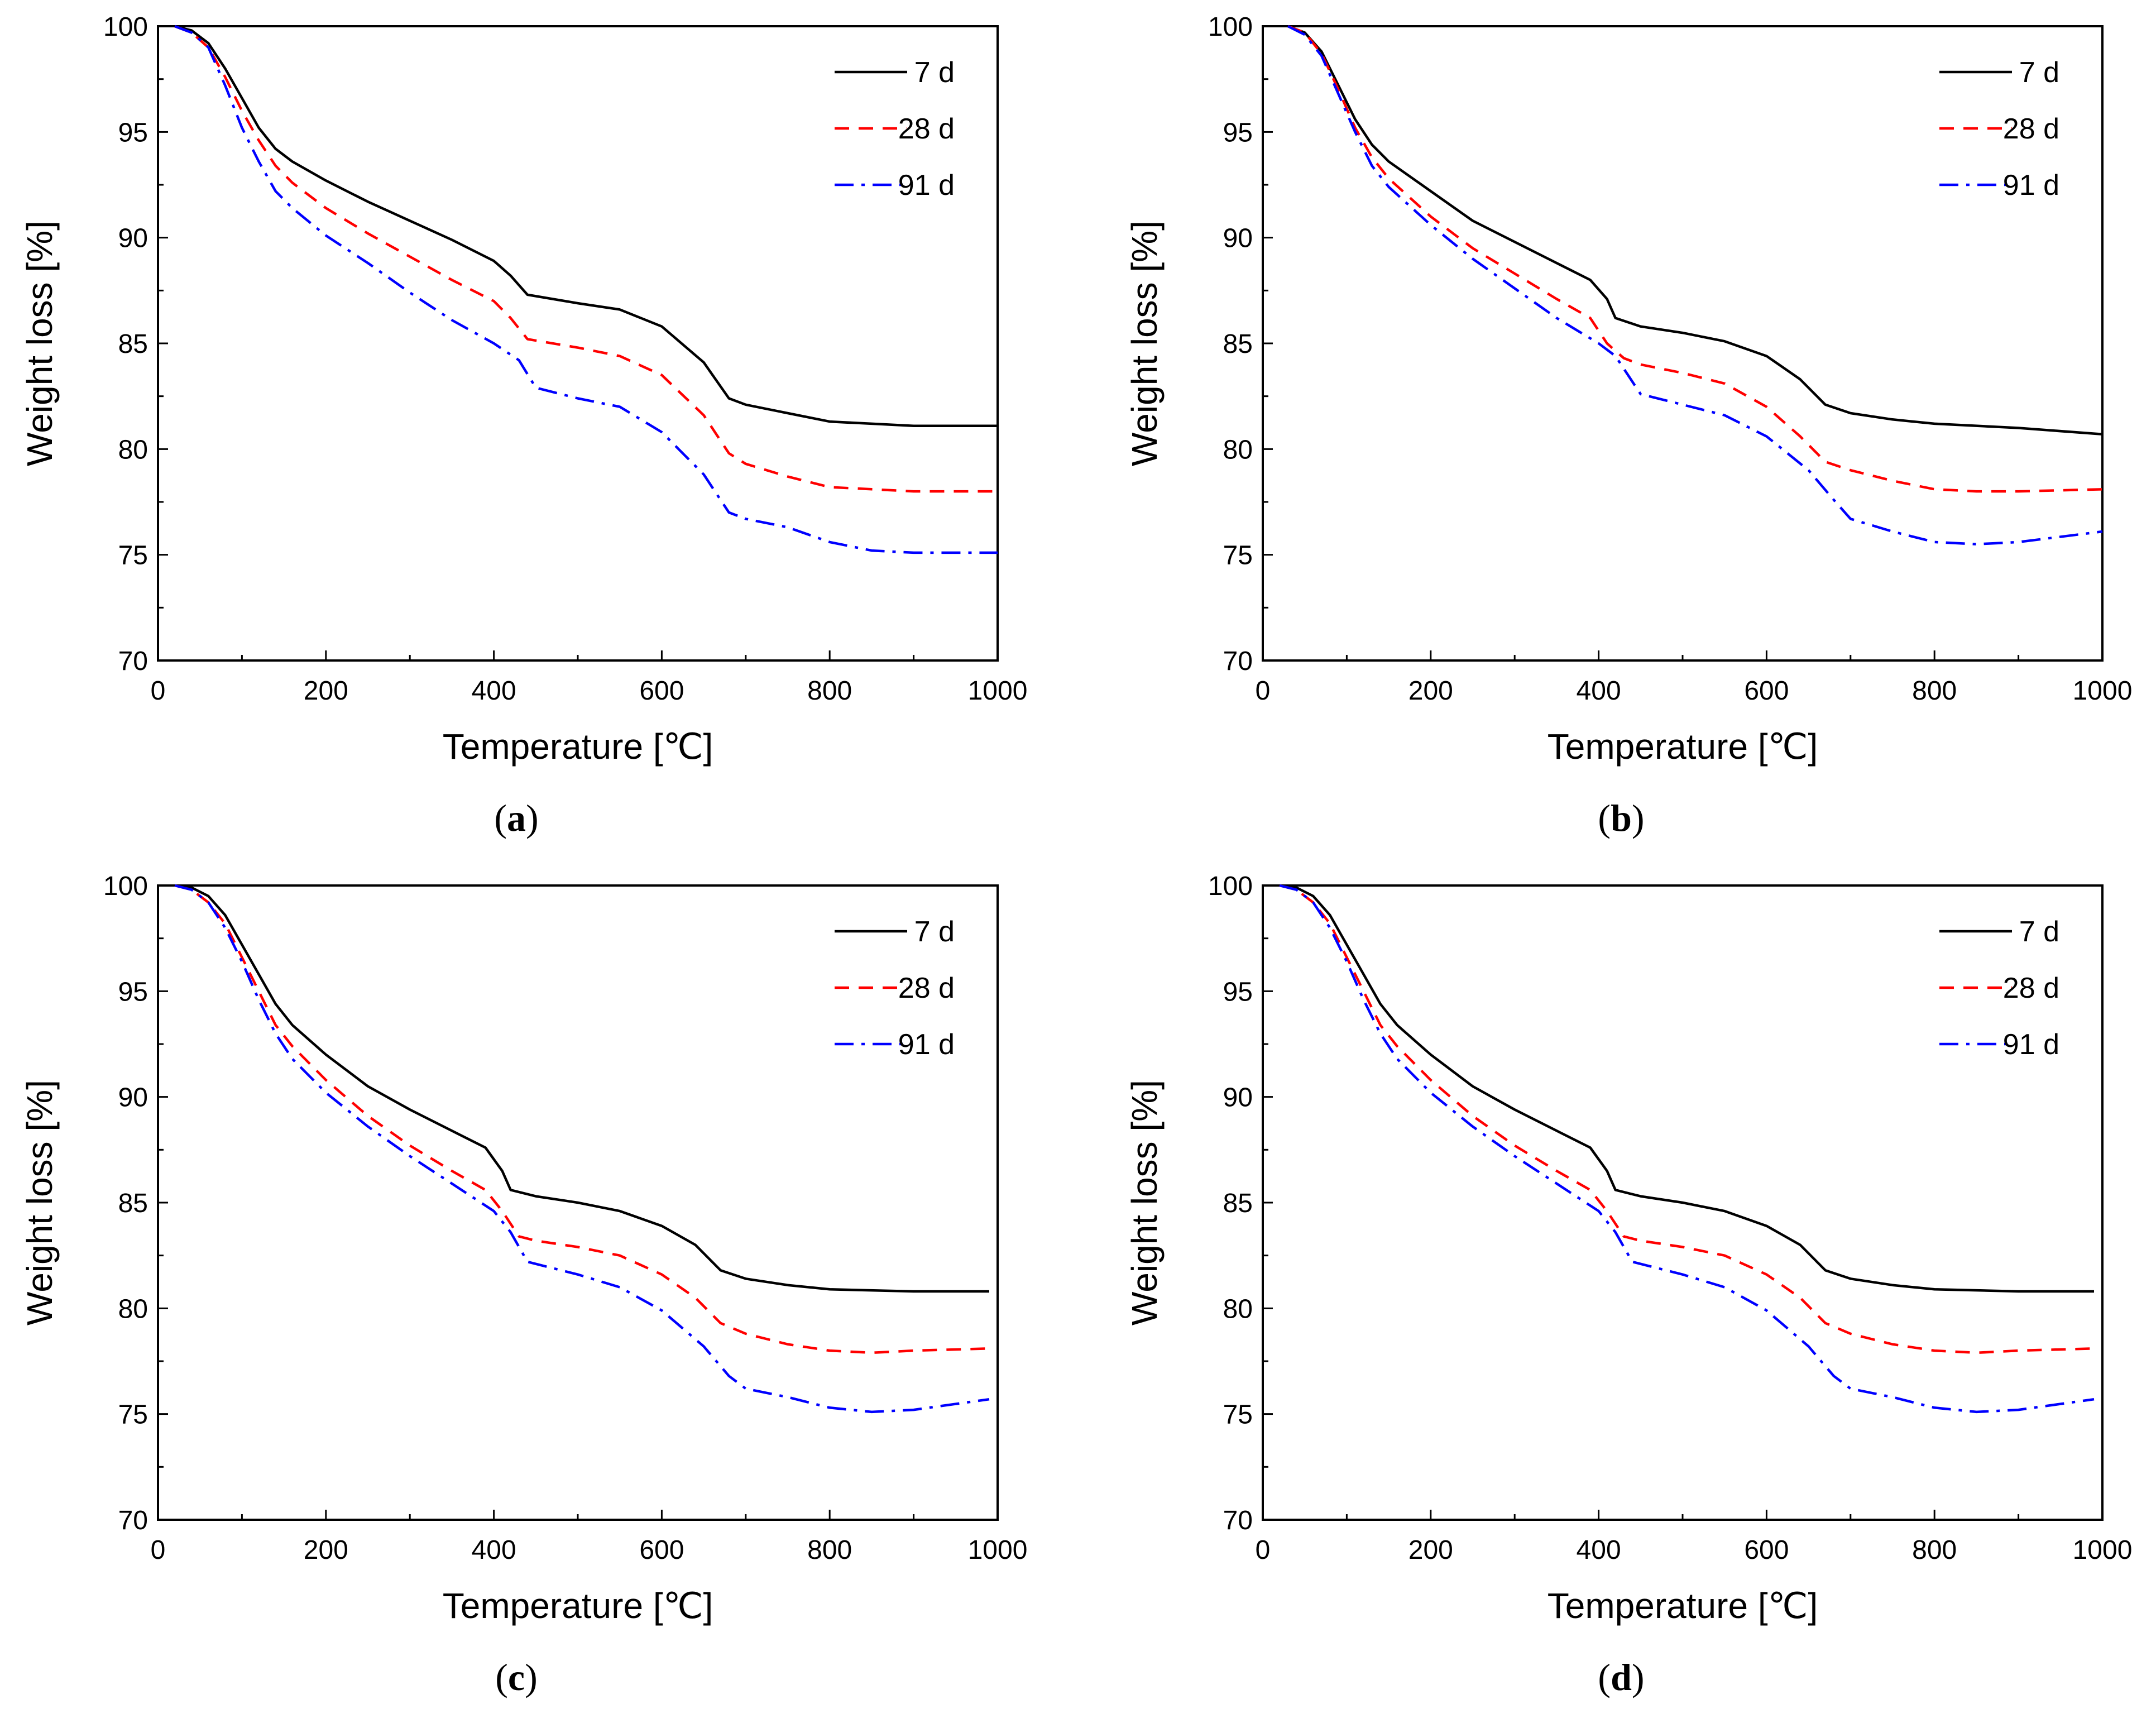  I want to click on panel-caption: (d), so click(1621, 1677).